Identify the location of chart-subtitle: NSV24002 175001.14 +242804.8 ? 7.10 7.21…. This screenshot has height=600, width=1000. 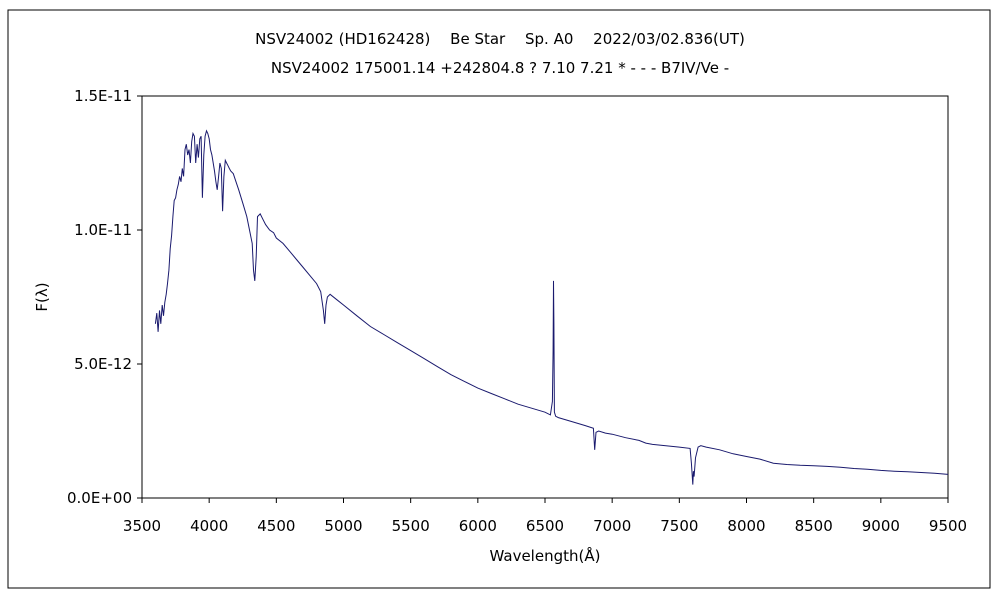
(500, 68).